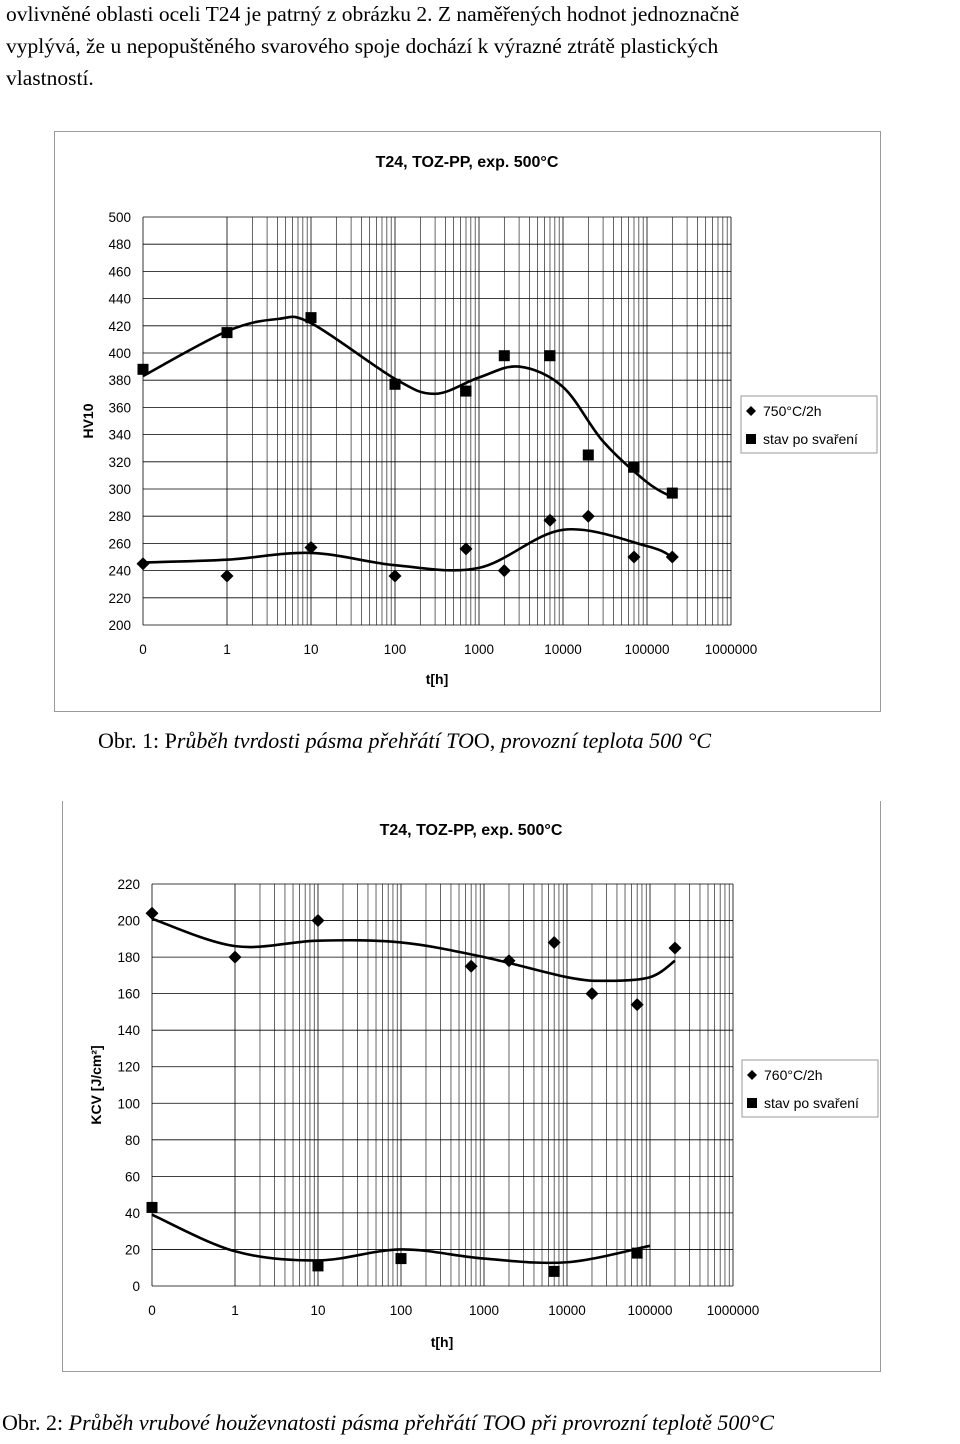 The width and height of the screenshot is (960, 1444). I want to click on kcv-xtick-label: 100, so click(401, 1310).